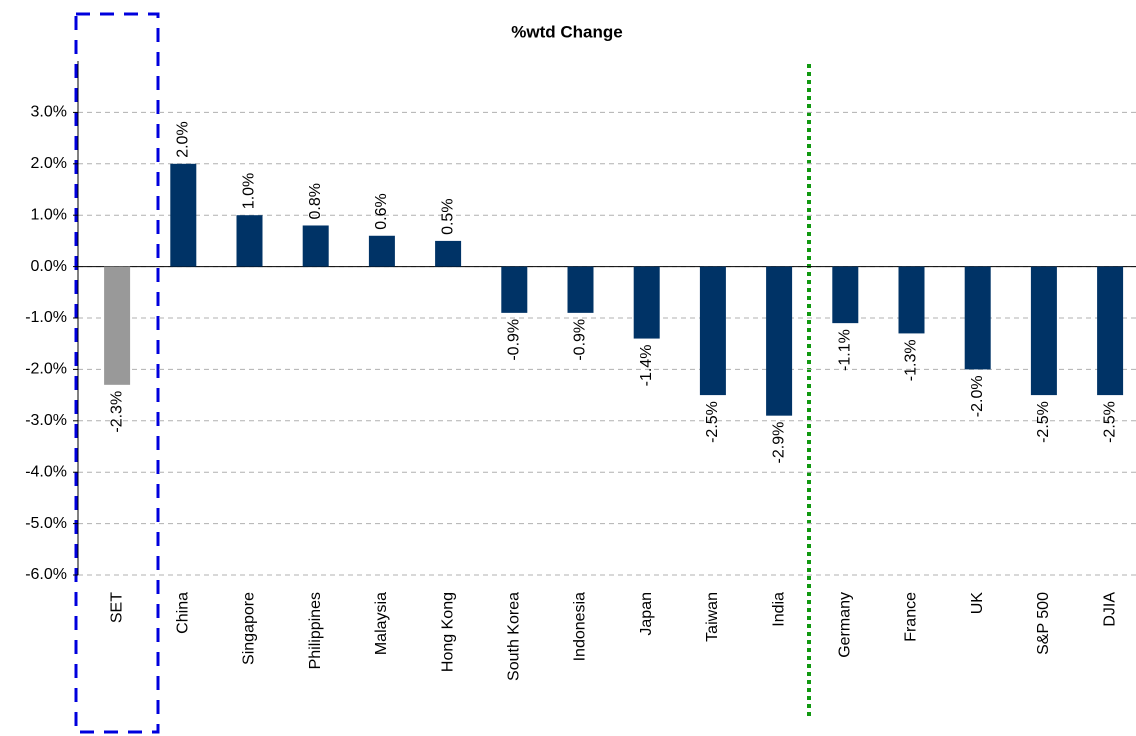 Image resolution: width=1136 pixels, height=736 pixels. What do you see at coordinates (116, 607) in the screenshot?
I see `x-tick-label: SET` at bounding box center [116, 607].